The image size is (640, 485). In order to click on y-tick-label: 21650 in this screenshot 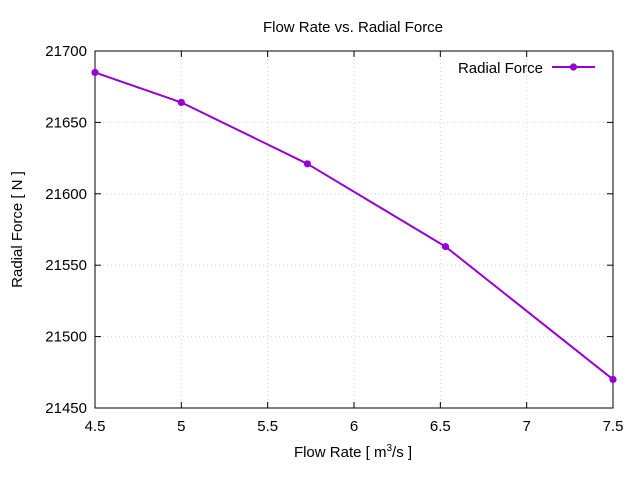, I will do `click(66, 122)`.